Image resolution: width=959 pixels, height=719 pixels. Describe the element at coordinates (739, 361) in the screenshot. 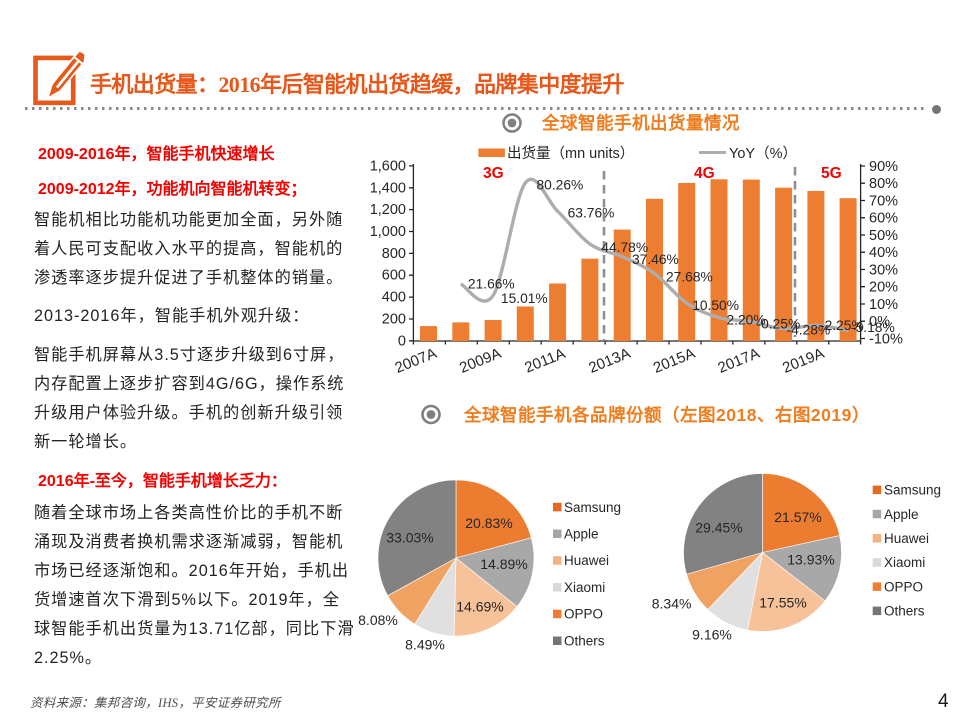

I see `svg-text: 2017A` at that location.